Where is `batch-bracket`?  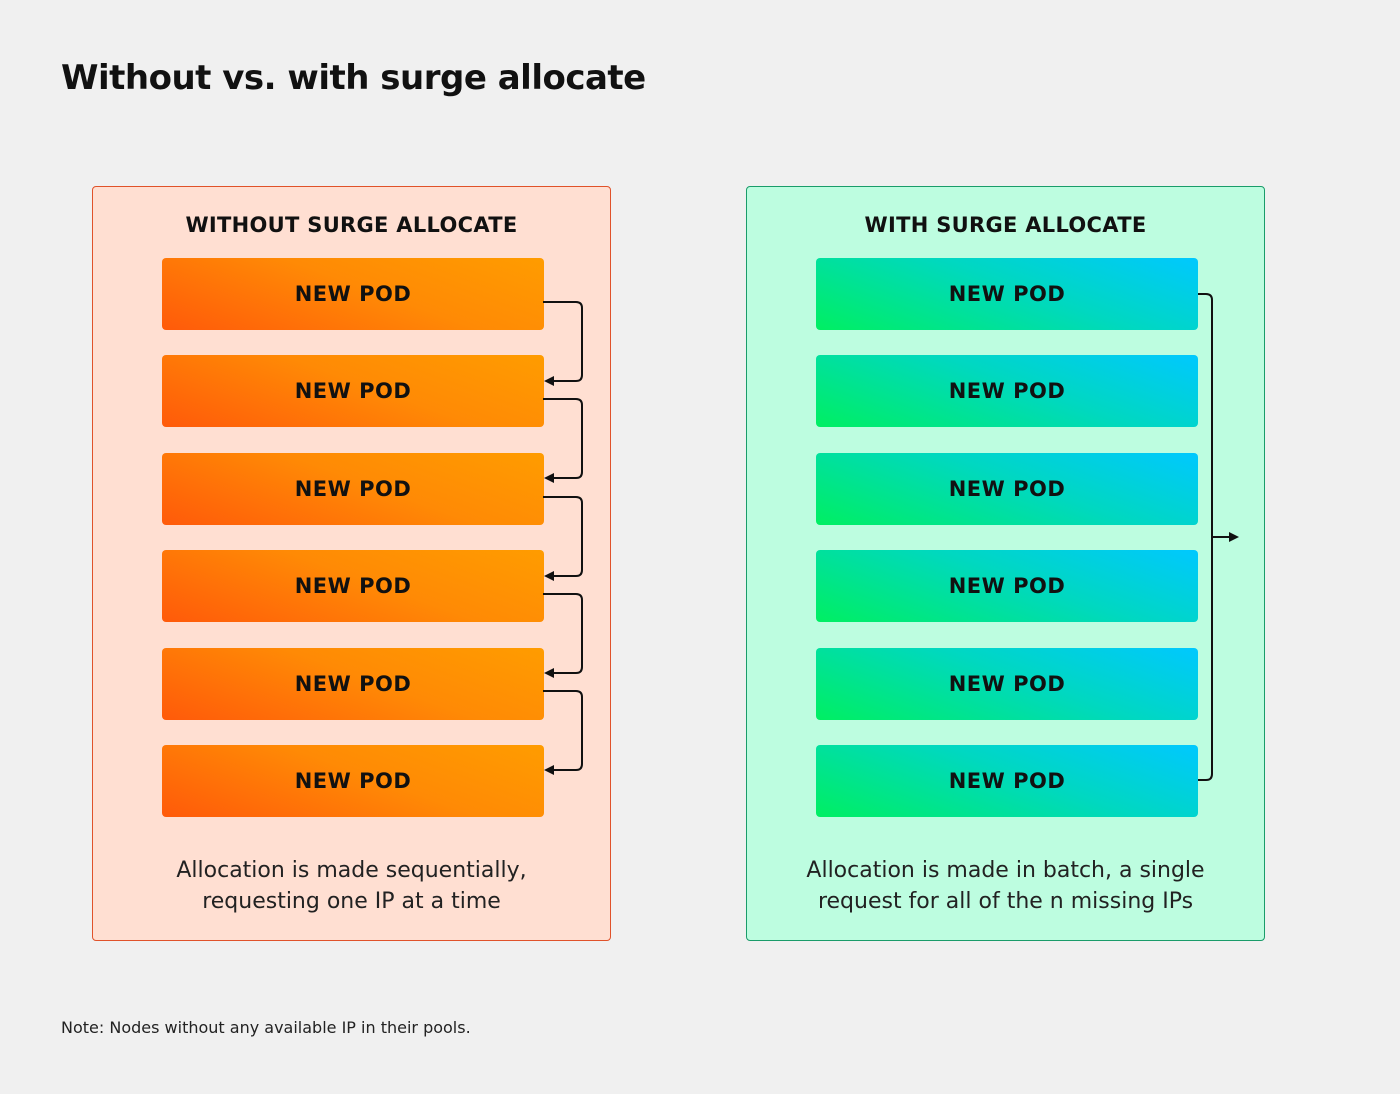
batch-bracket is located at coordinates (1205, 537).